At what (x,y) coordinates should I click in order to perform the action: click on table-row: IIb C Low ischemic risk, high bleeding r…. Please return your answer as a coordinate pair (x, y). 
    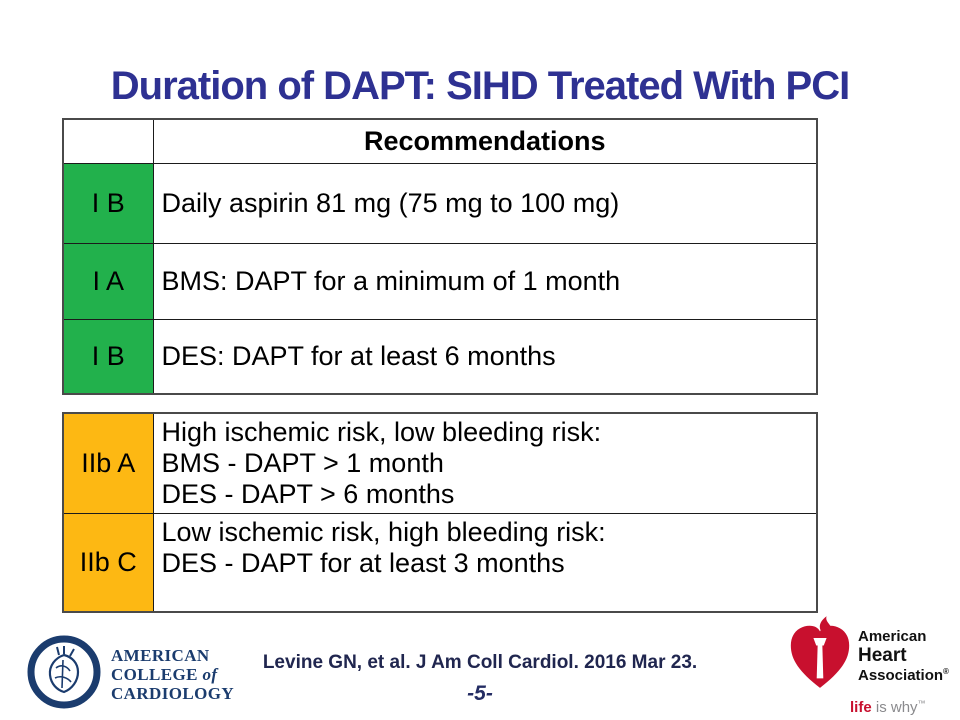
    Looking at the image, I should click on (440, 562).